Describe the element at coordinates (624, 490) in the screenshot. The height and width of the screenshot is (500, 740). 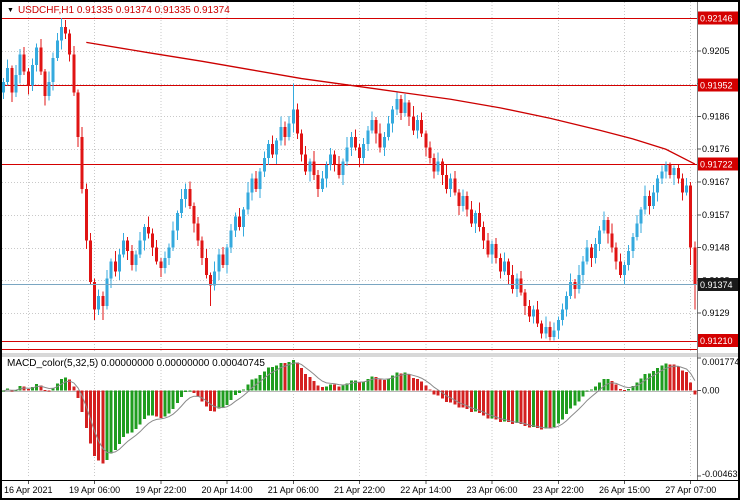
I see `svg-text: 26 Apr 15:00` at that location.